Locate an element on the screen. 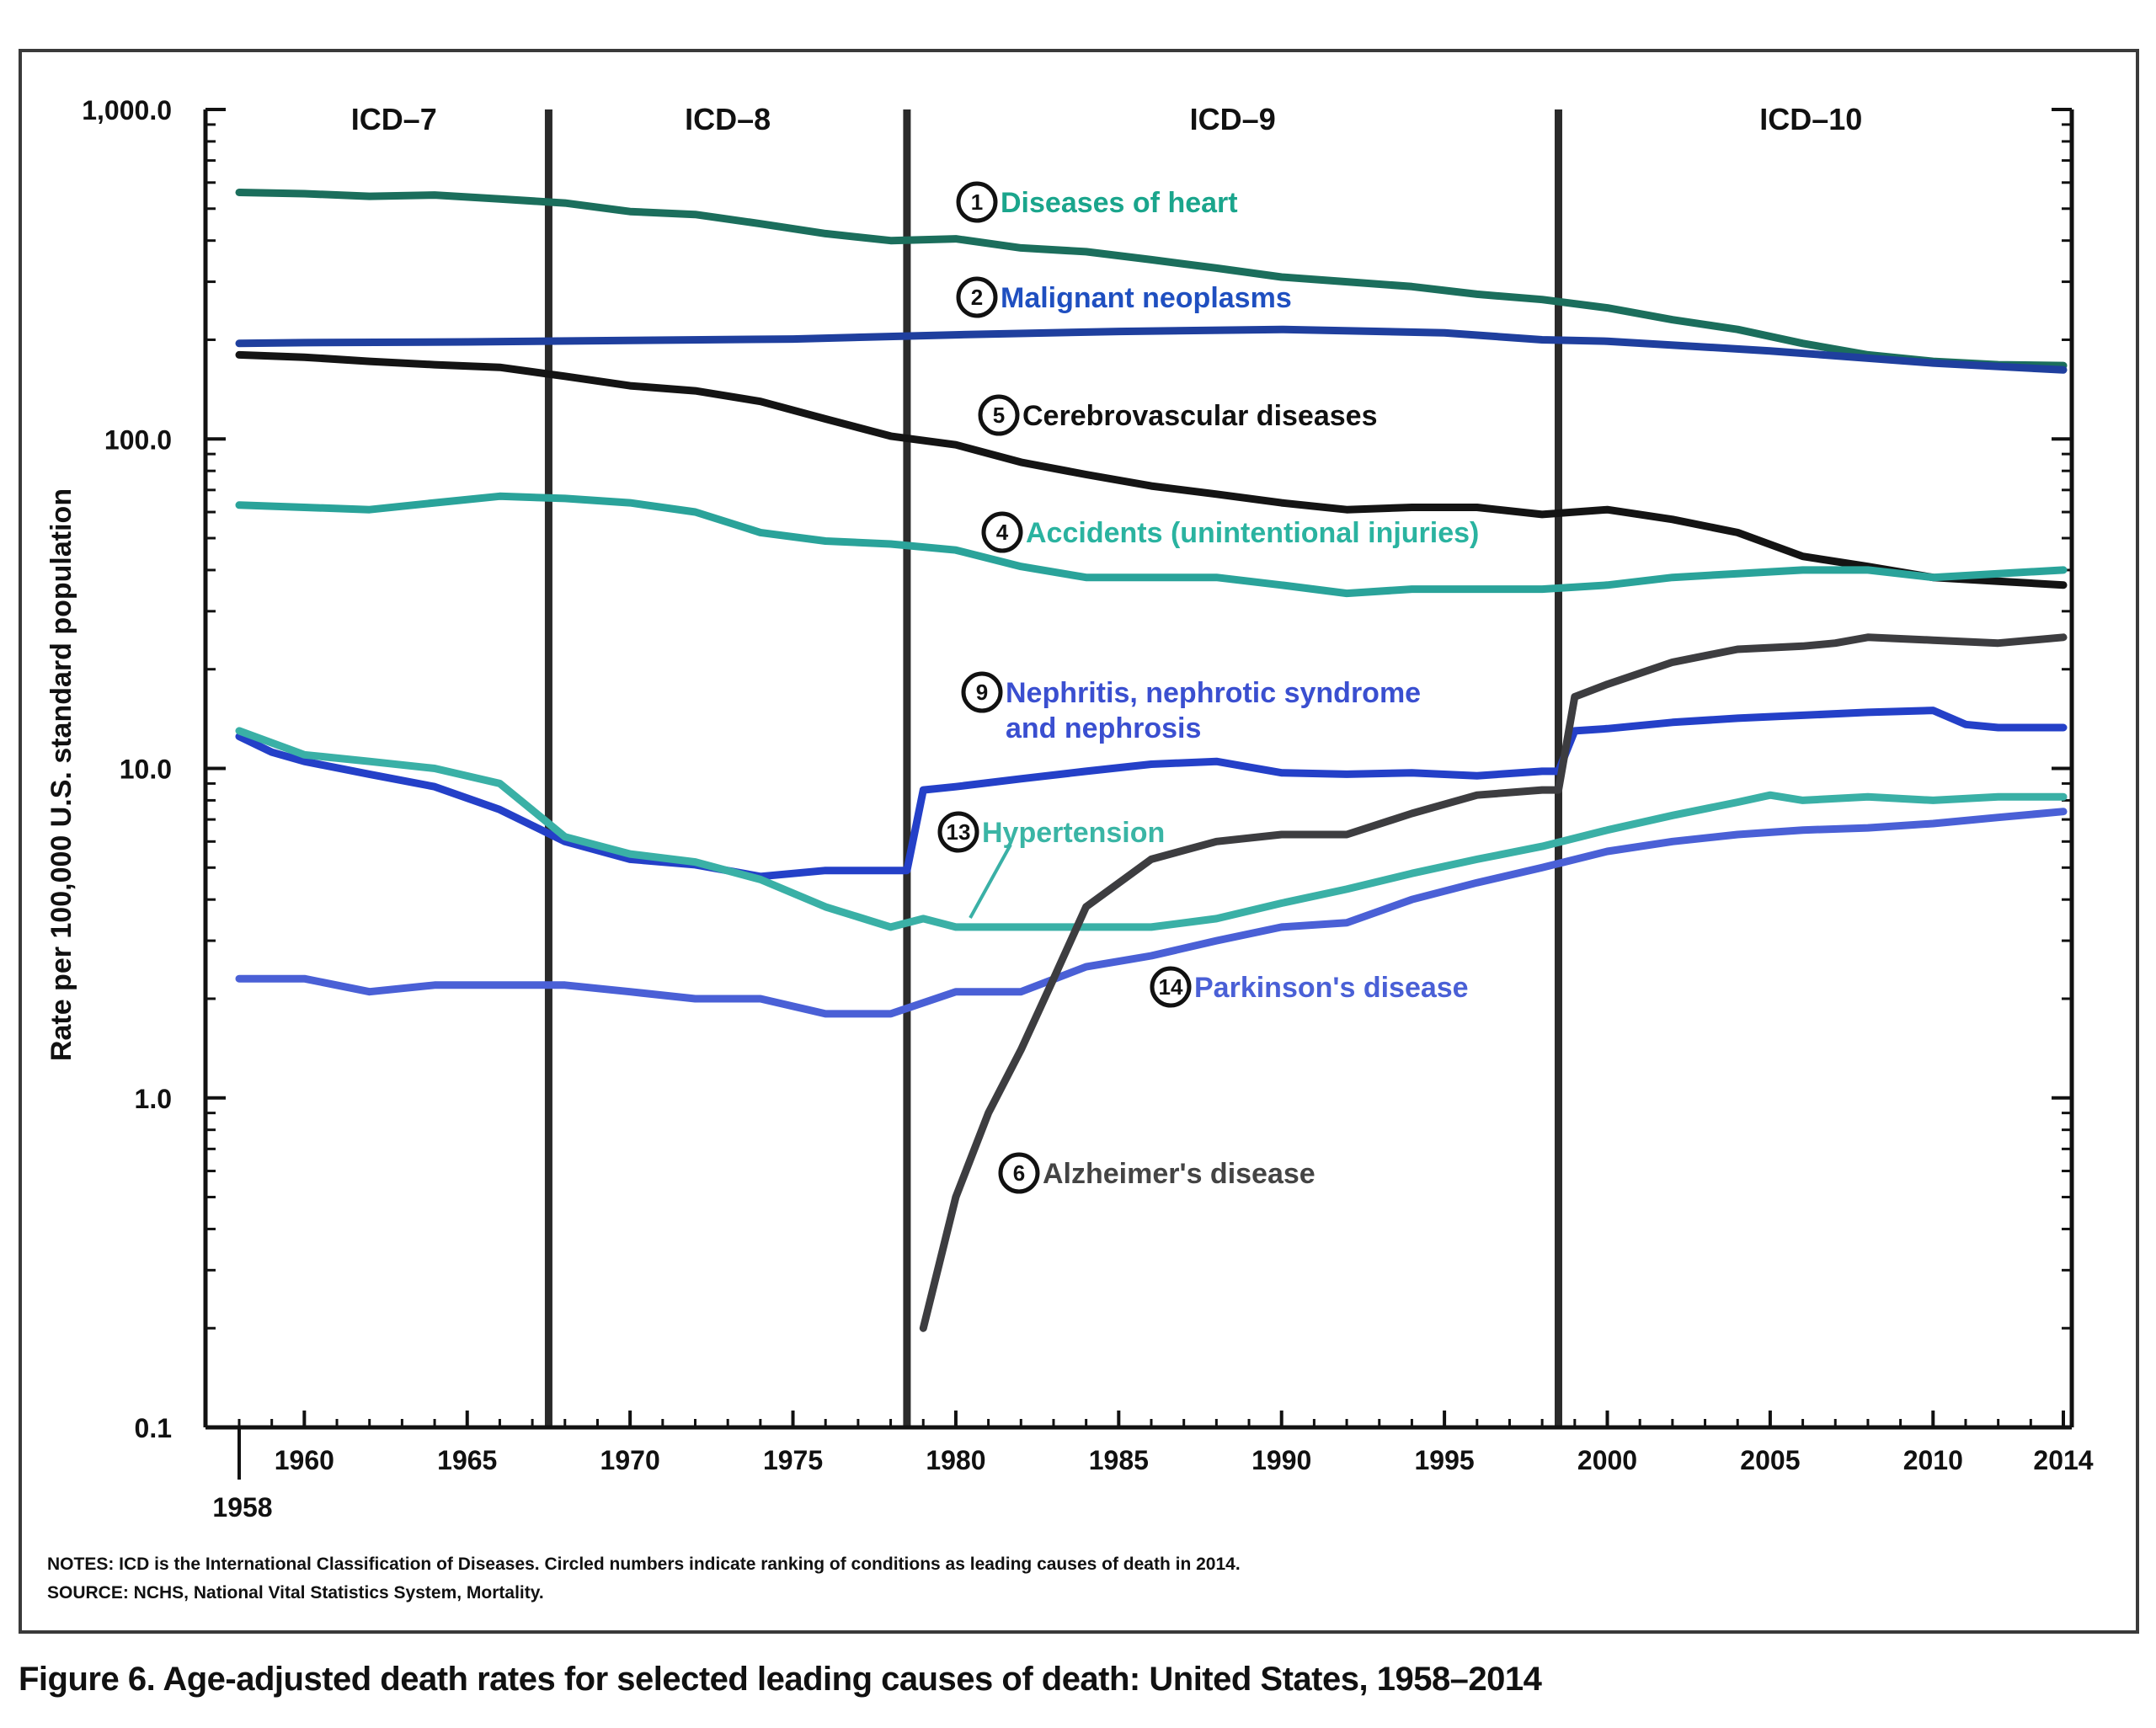 Image resolution: width=2156 pixels, height=1728 pixels. series-label: Nephritis, nephrotic syndrome is located at coordinates (1213, 693).